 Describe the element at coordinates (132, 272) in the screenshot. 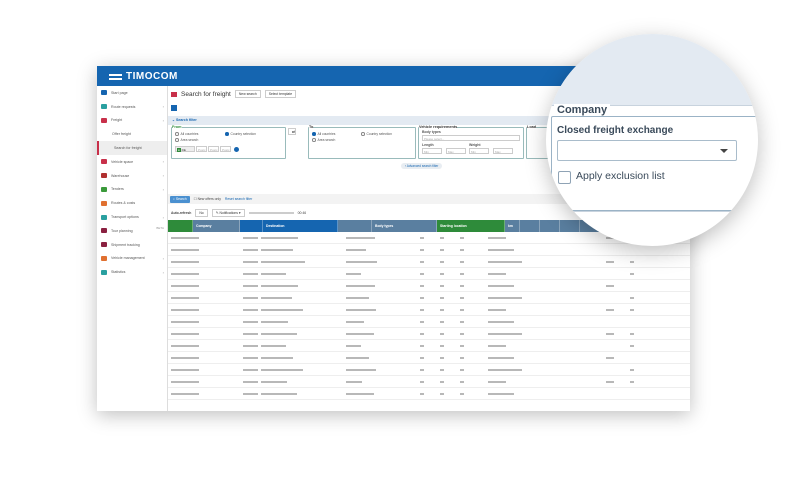

I see `sidebar-item-statistics: Statistics ›` at that location.